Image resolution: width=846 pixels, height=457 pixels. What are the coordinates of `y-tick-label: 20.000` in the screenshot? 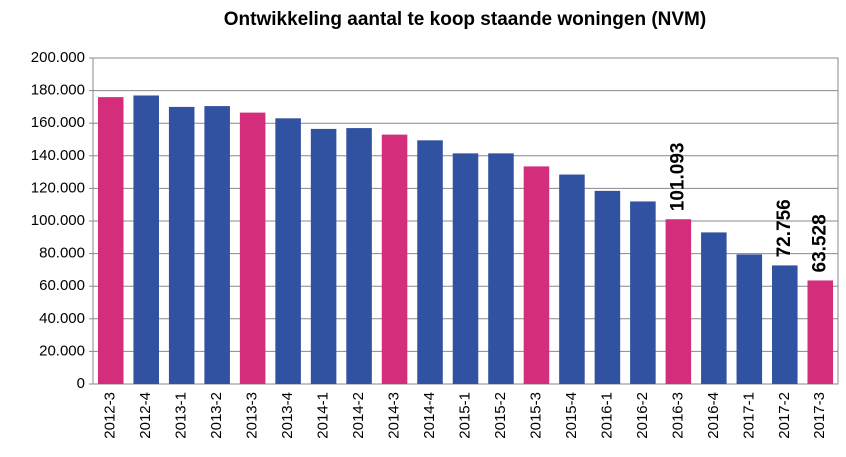 It's located at (62, 350).